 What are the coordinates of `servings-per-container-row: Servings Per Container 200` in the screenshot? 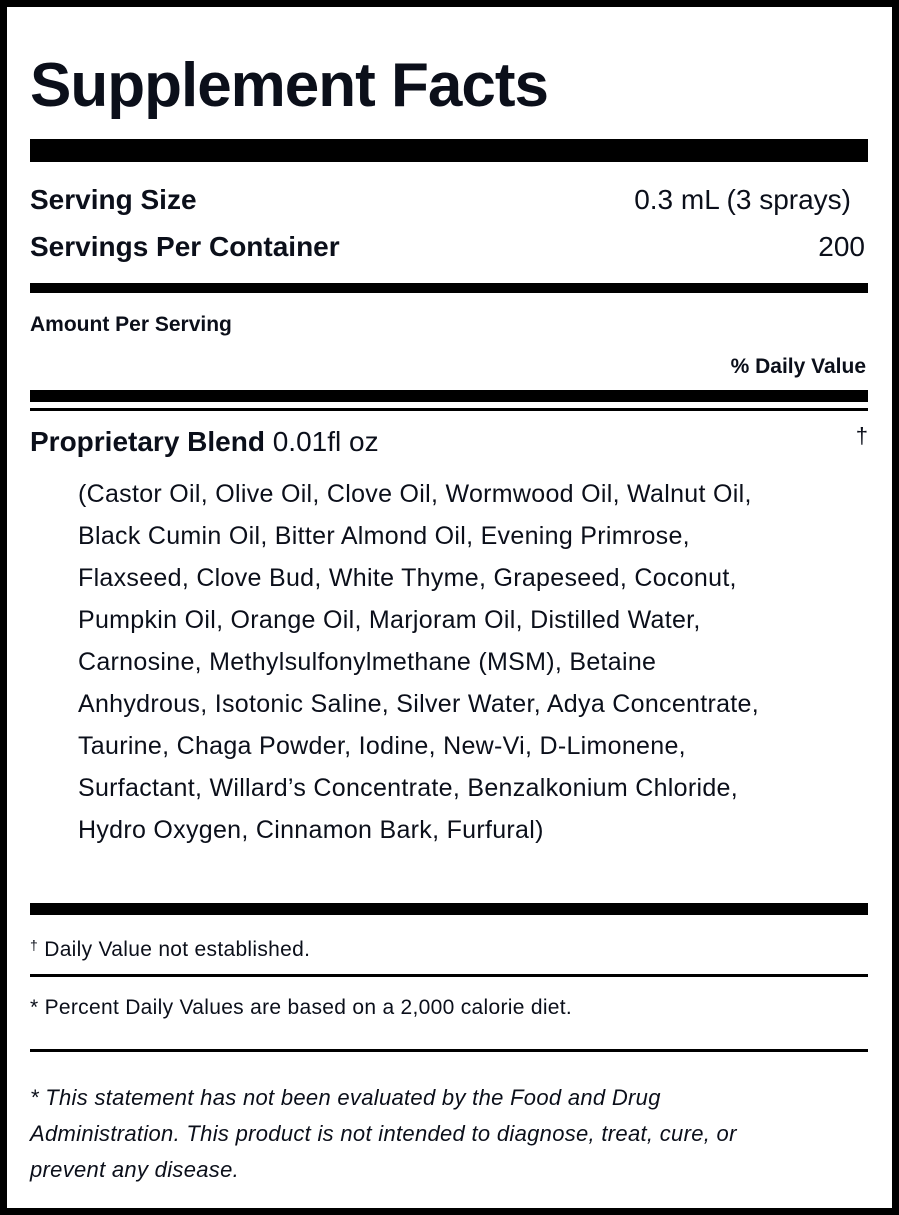 It's located at (447, 247).